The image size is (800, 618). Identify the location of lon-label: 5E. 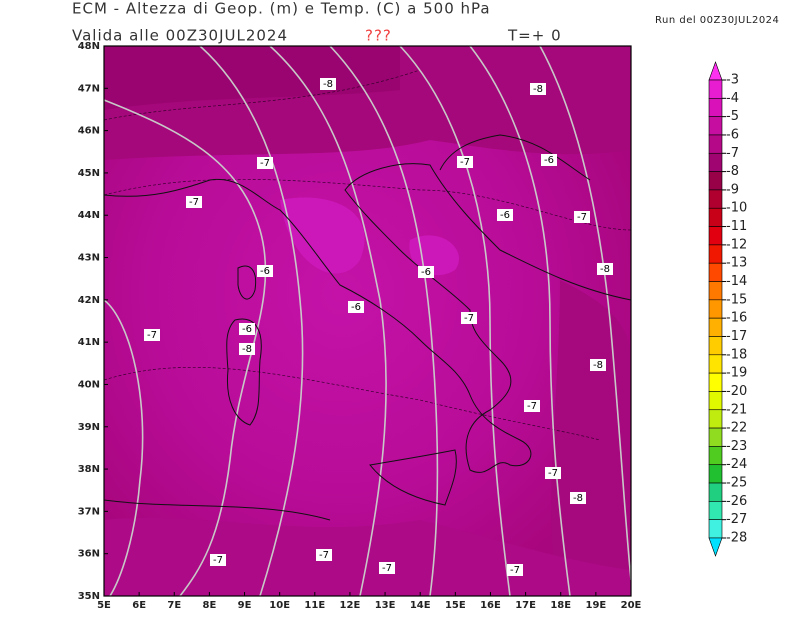
(104, 605).